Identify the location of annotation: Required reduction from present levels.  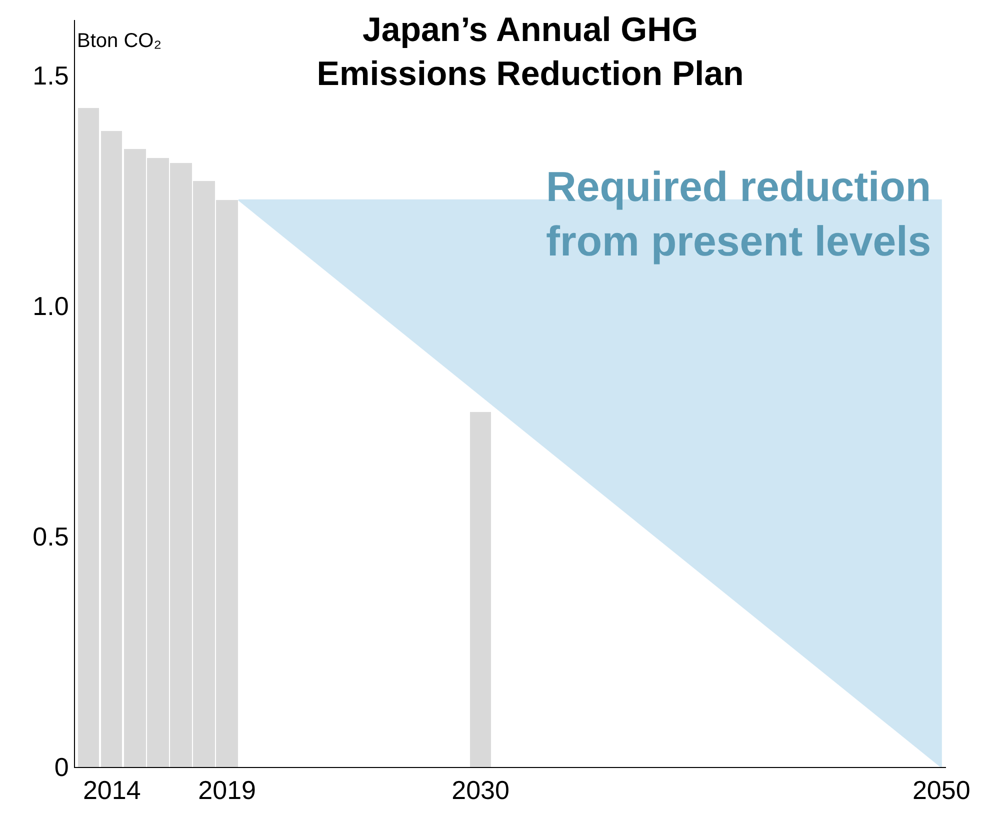
(739, 214).